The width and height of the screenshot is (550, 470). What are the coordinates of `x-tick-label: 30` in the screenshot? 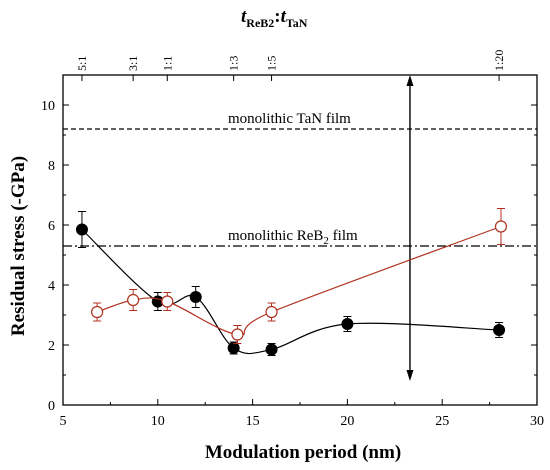 It's located at (537, 421).